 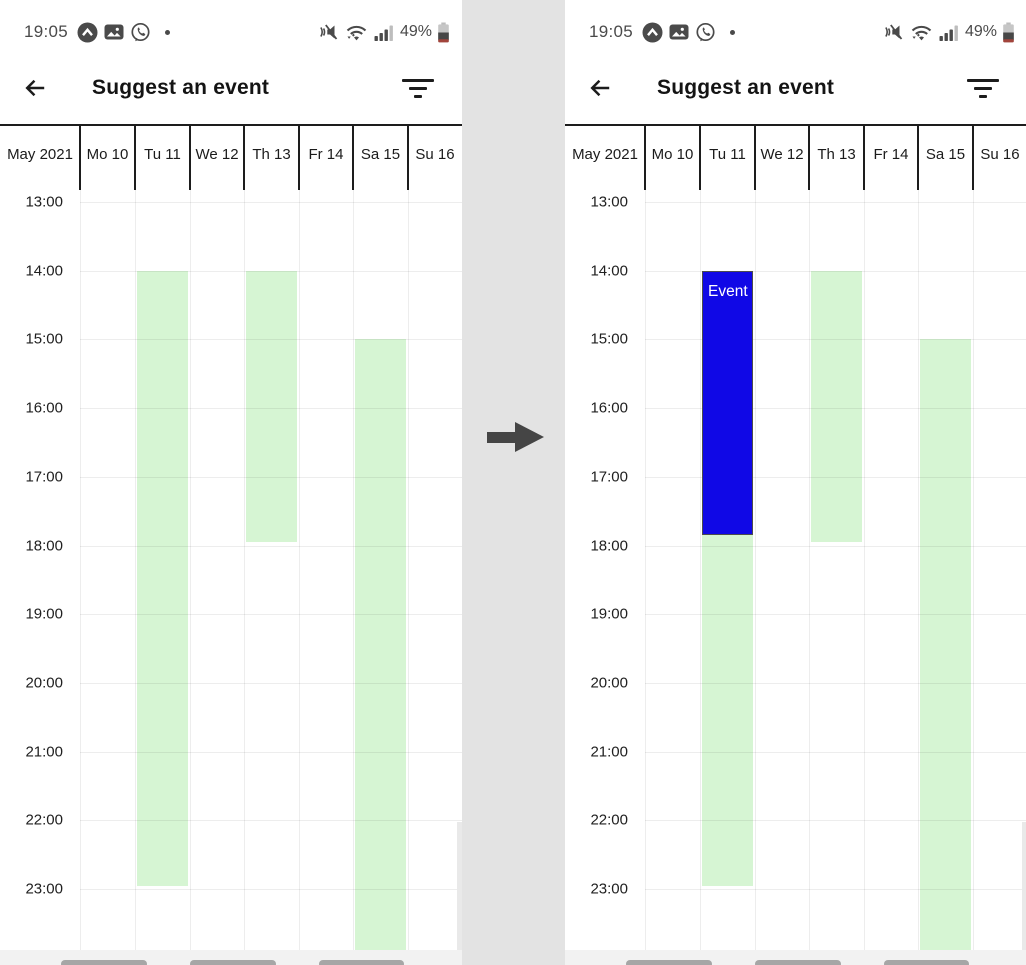 What do you see at coordinates (705, 32) in the screenshot?
I see `whatsapp-icon` at bounding box center [705, 32].